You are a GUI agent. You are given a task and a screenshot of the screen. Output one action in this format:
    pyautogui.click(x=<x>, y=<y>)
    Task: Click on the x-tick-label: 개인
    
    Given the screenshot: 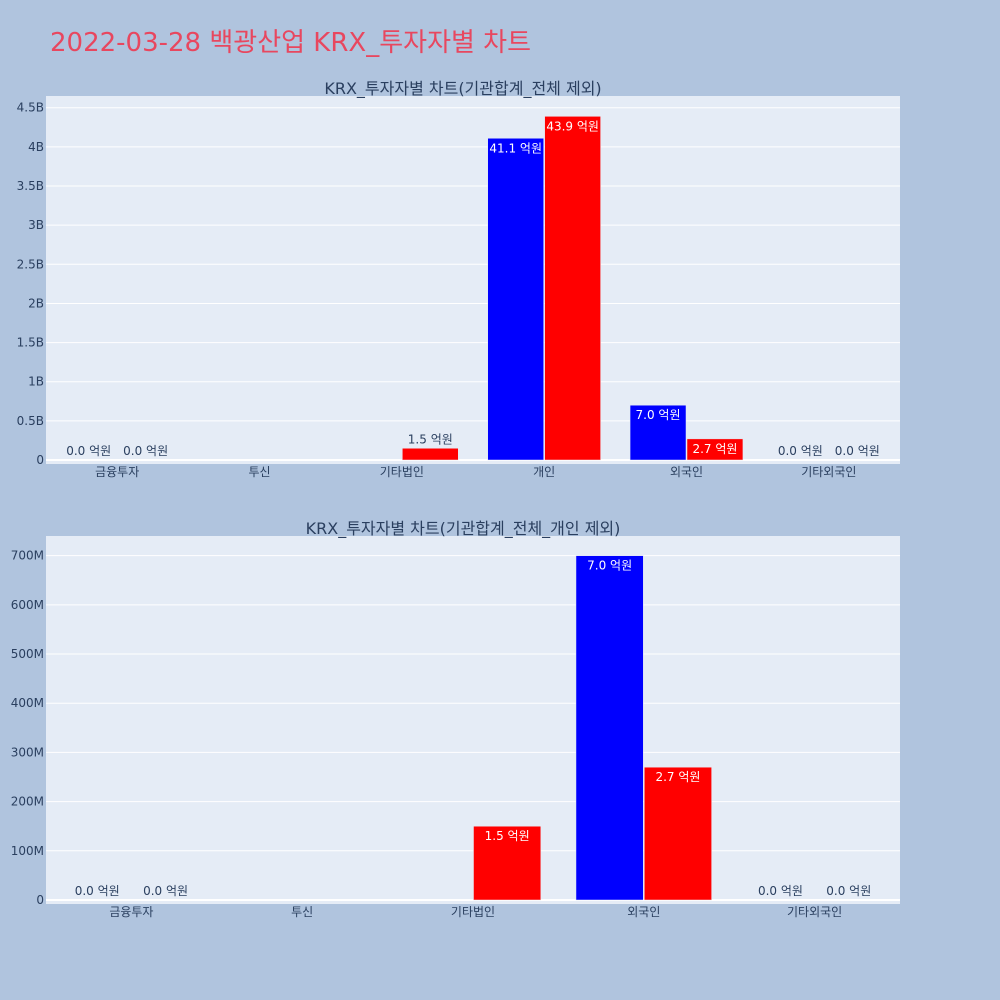 What is the action you would take?
    pyautogui.click(x=544, y=472)
    